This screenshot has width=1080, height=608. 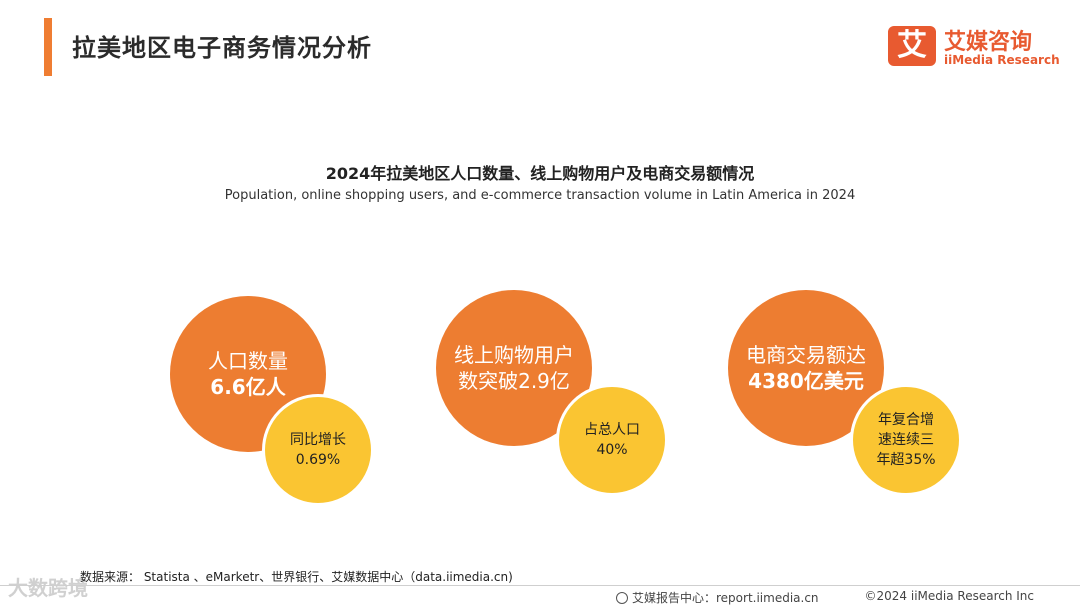 I want to click on bubble-value: 数突破2.9亿, so click(x=514, y=381).